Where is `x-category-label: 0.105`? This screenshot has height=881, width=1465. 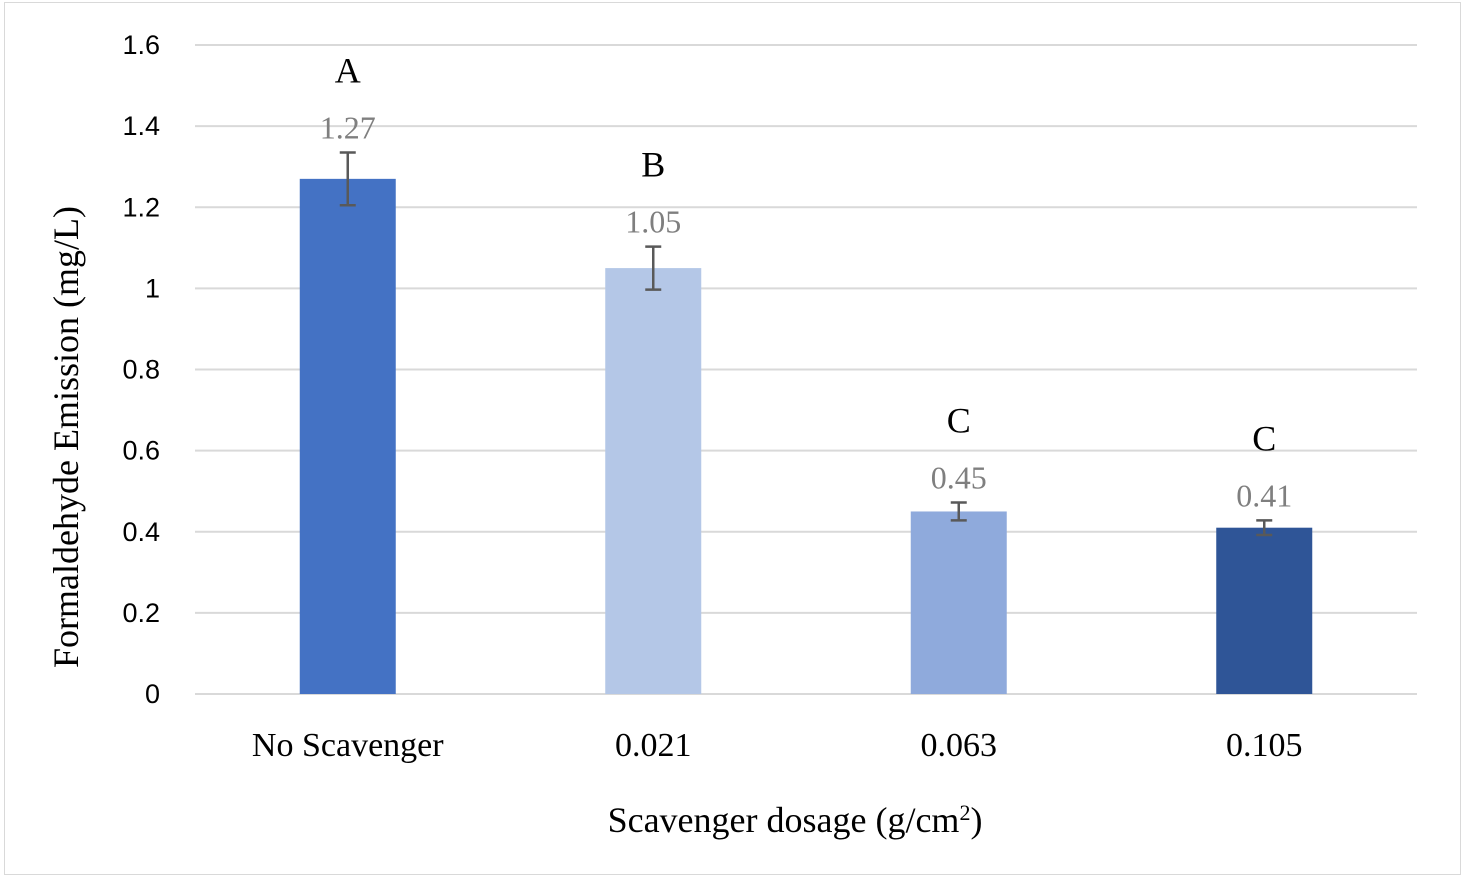
x-category-label: 0.105 is located at coordinates (1264, 745).